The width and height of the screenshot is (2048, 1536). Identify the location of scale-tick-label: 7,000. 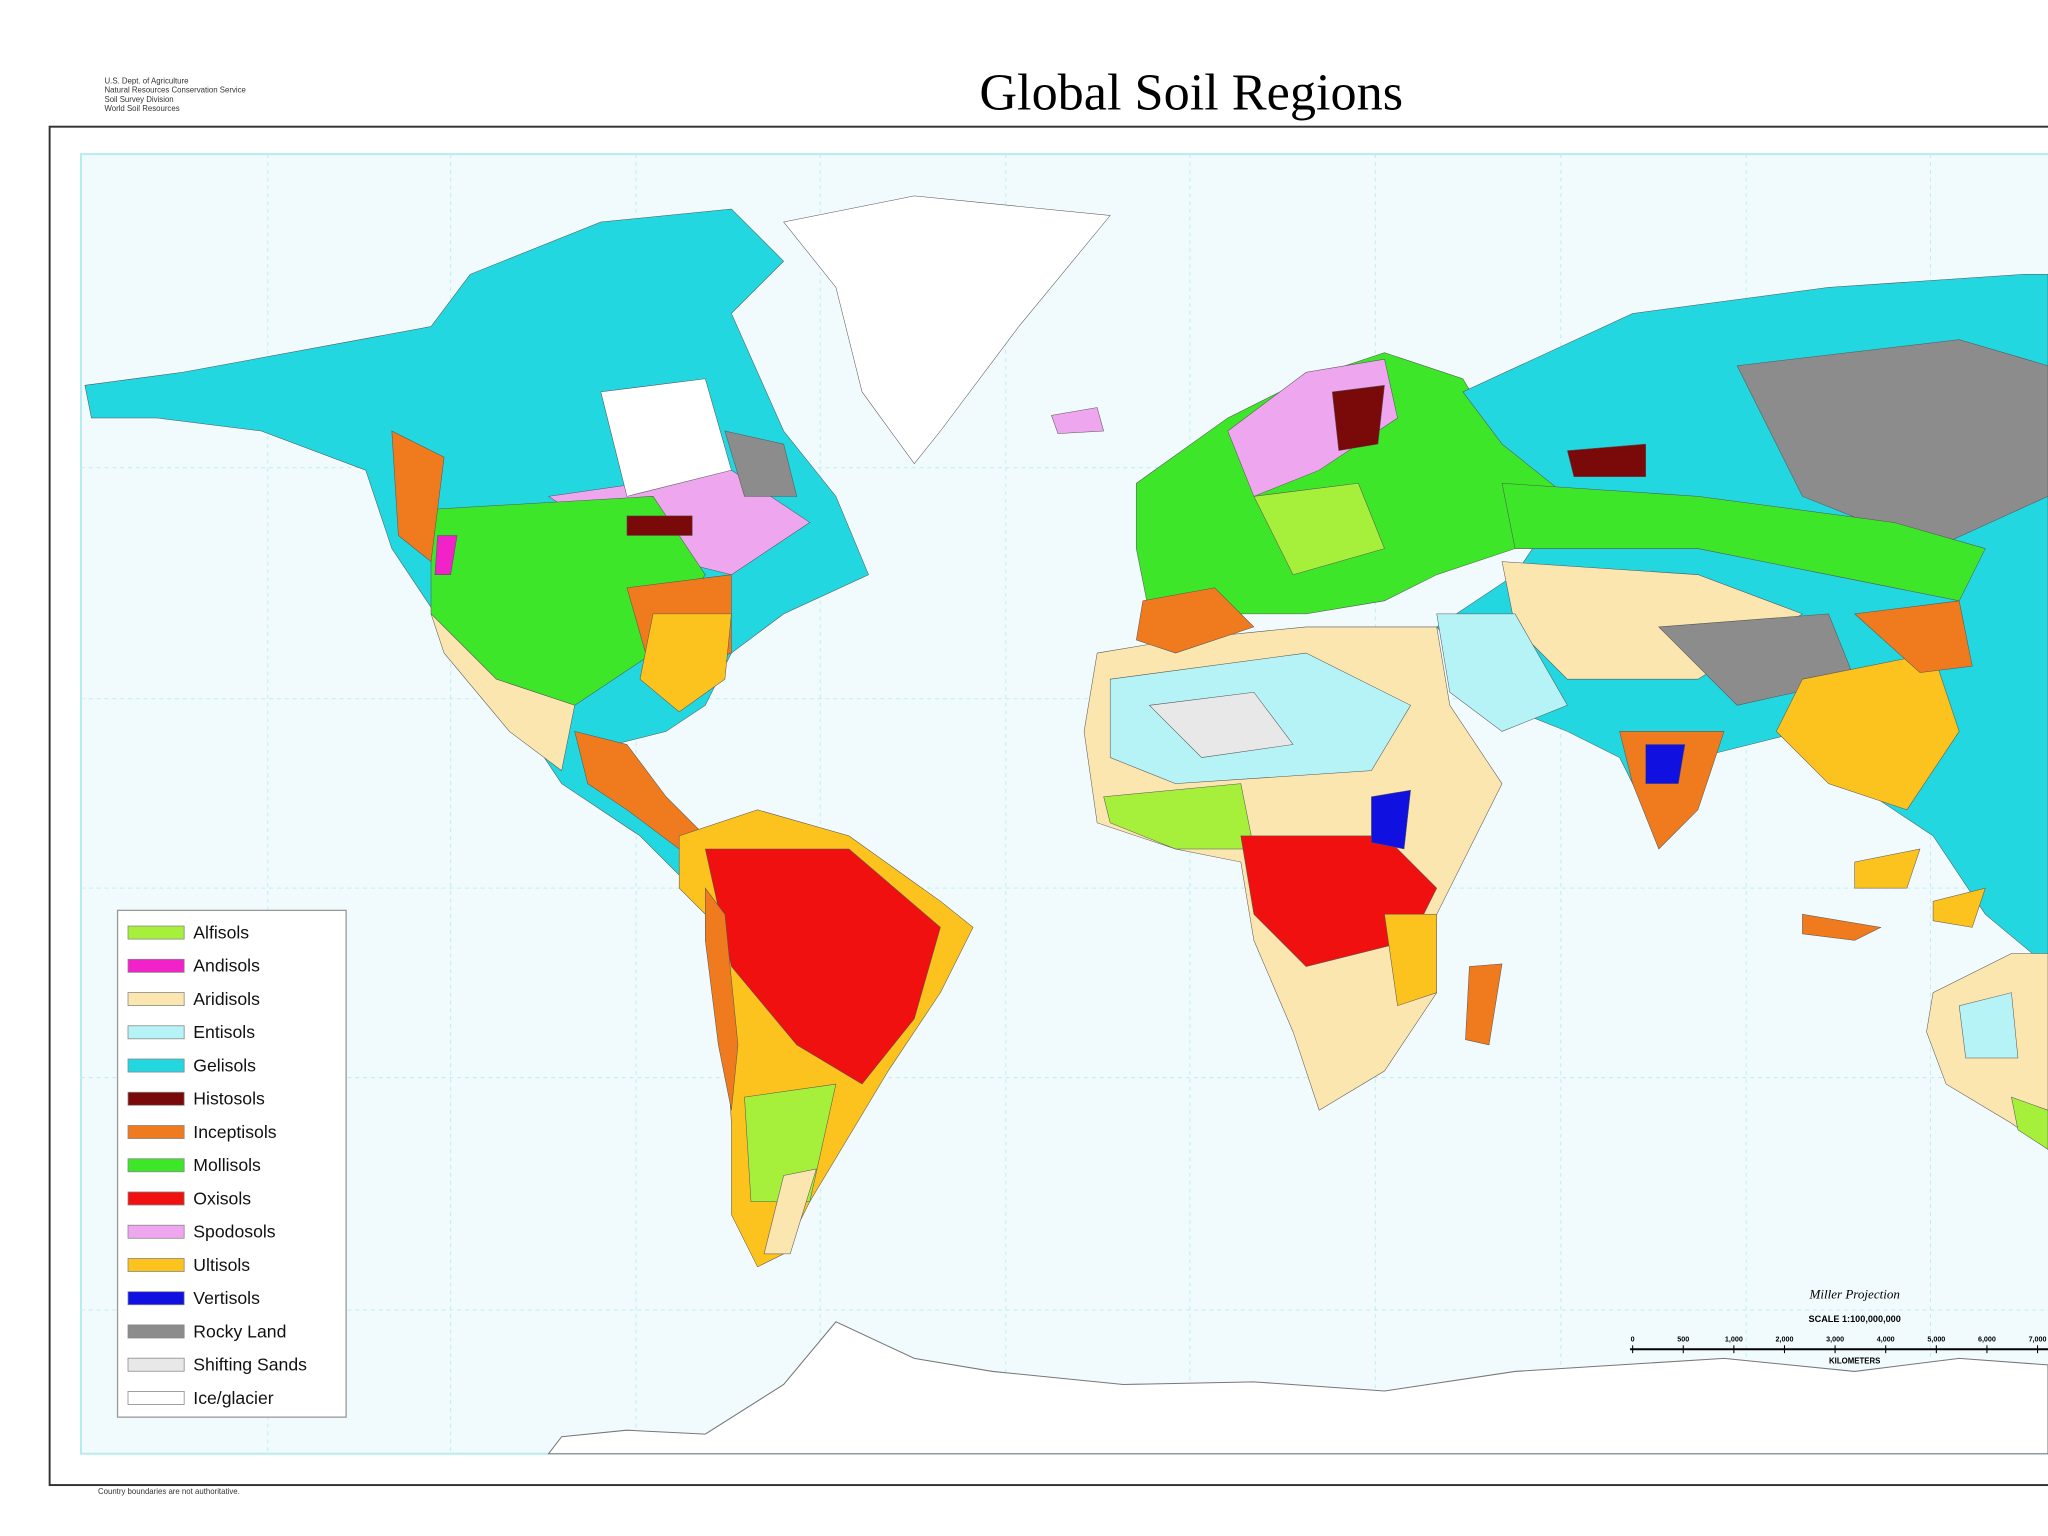
(2038, 1339).